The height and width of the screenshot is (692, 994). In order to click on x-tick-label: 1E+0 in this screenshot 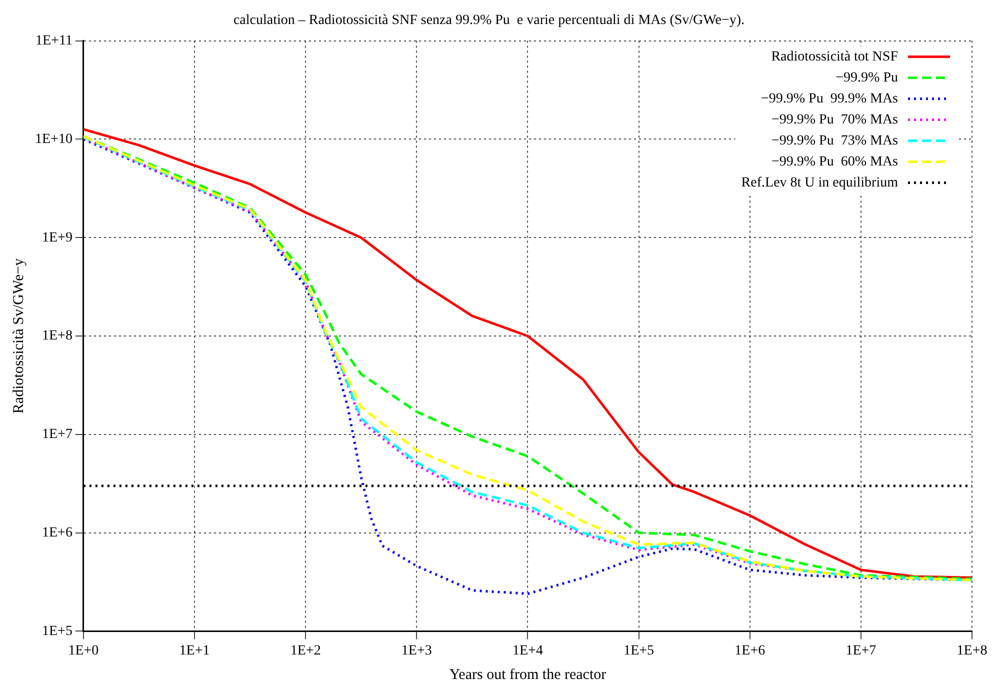, I will do `click(83, 650)`.